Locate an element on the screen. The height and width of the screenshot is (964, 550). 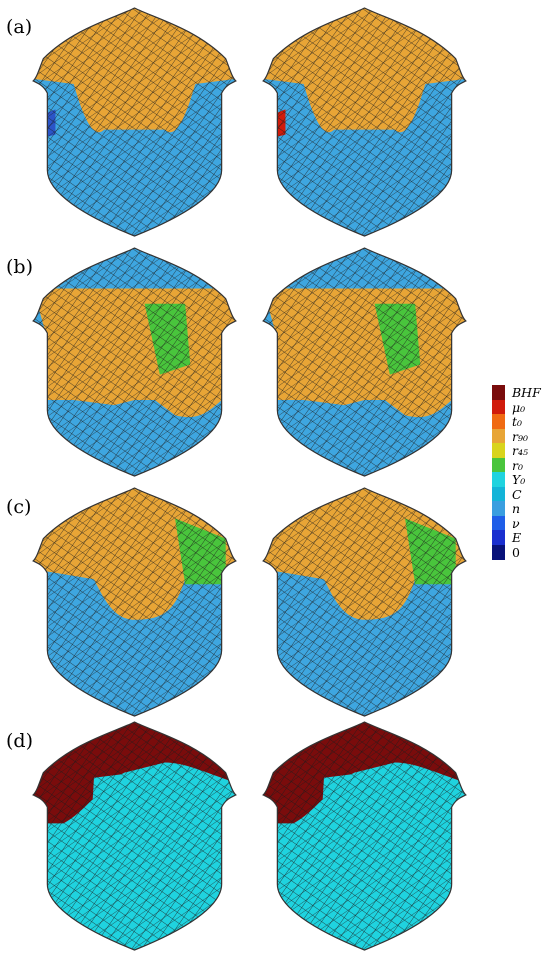
legend-label: r₉₀ is located at coordinates (520, 436).